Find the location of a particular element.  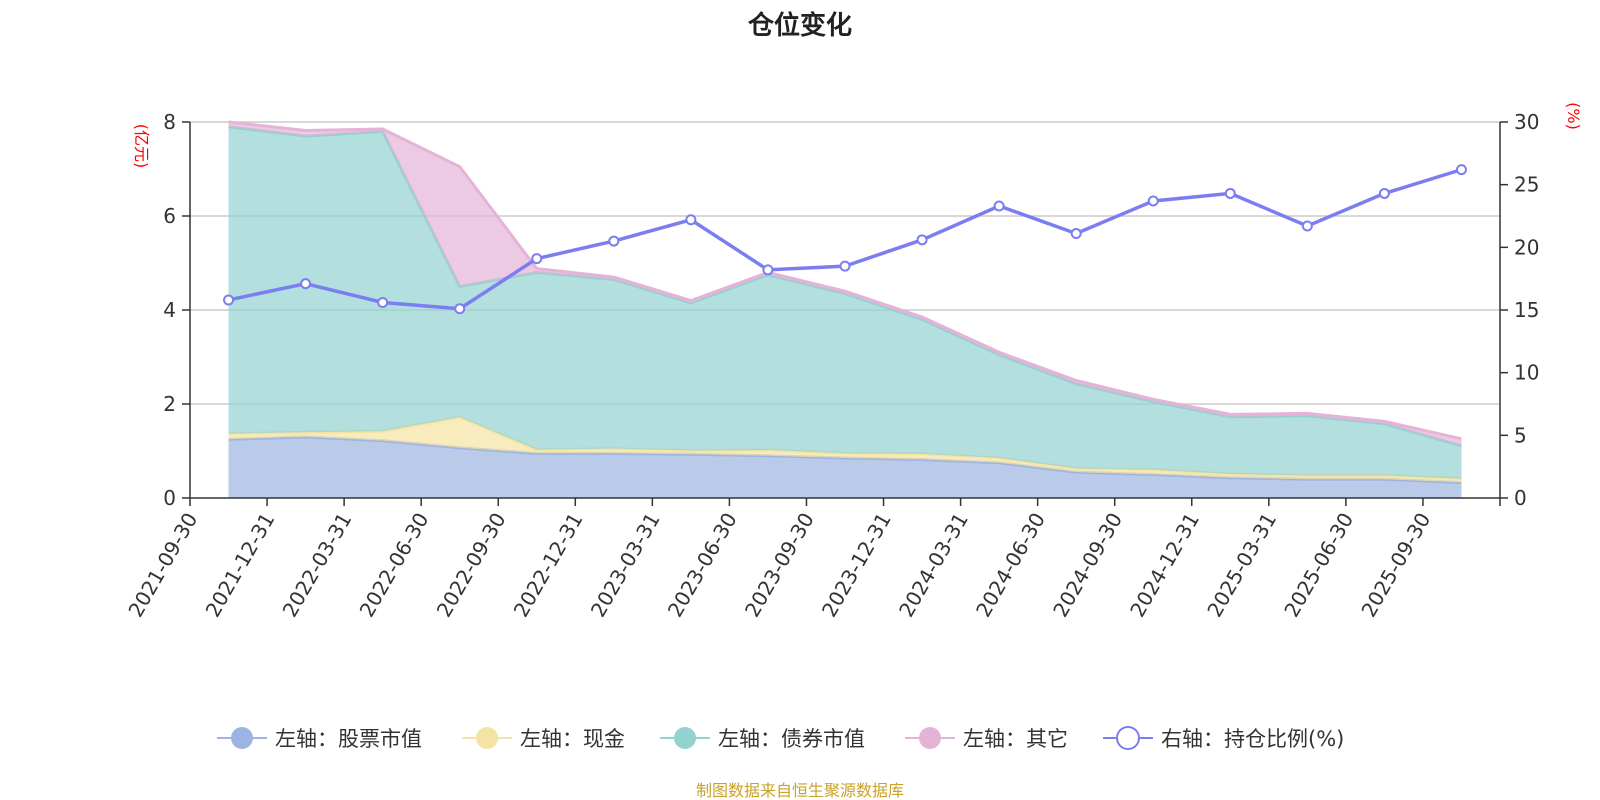

x-tick-label-3: 2022-06-30 is located at coordinates (394, 565).